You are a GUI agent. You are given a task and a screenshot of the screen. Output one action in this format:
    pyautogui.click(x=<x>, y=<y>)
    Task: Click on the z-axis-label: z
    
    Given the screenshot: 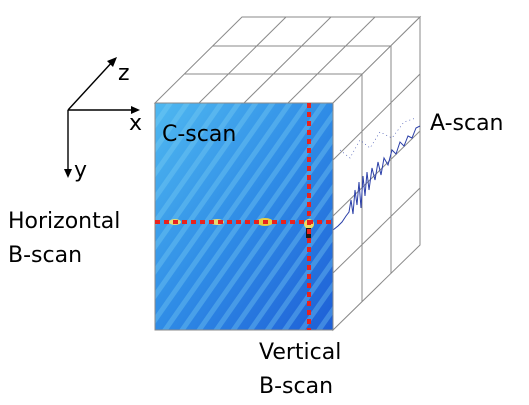 What is the action you would take?
    pyautogui.click(x=124, y=73)
    